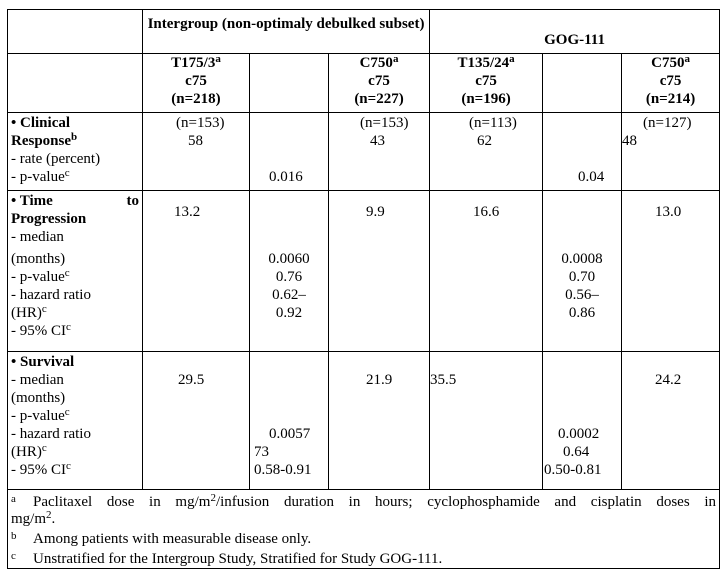  Describe the element at coordinates (33, 518) in the screenshot. I see `footnote-a-cont: mg/m2.` at that location.